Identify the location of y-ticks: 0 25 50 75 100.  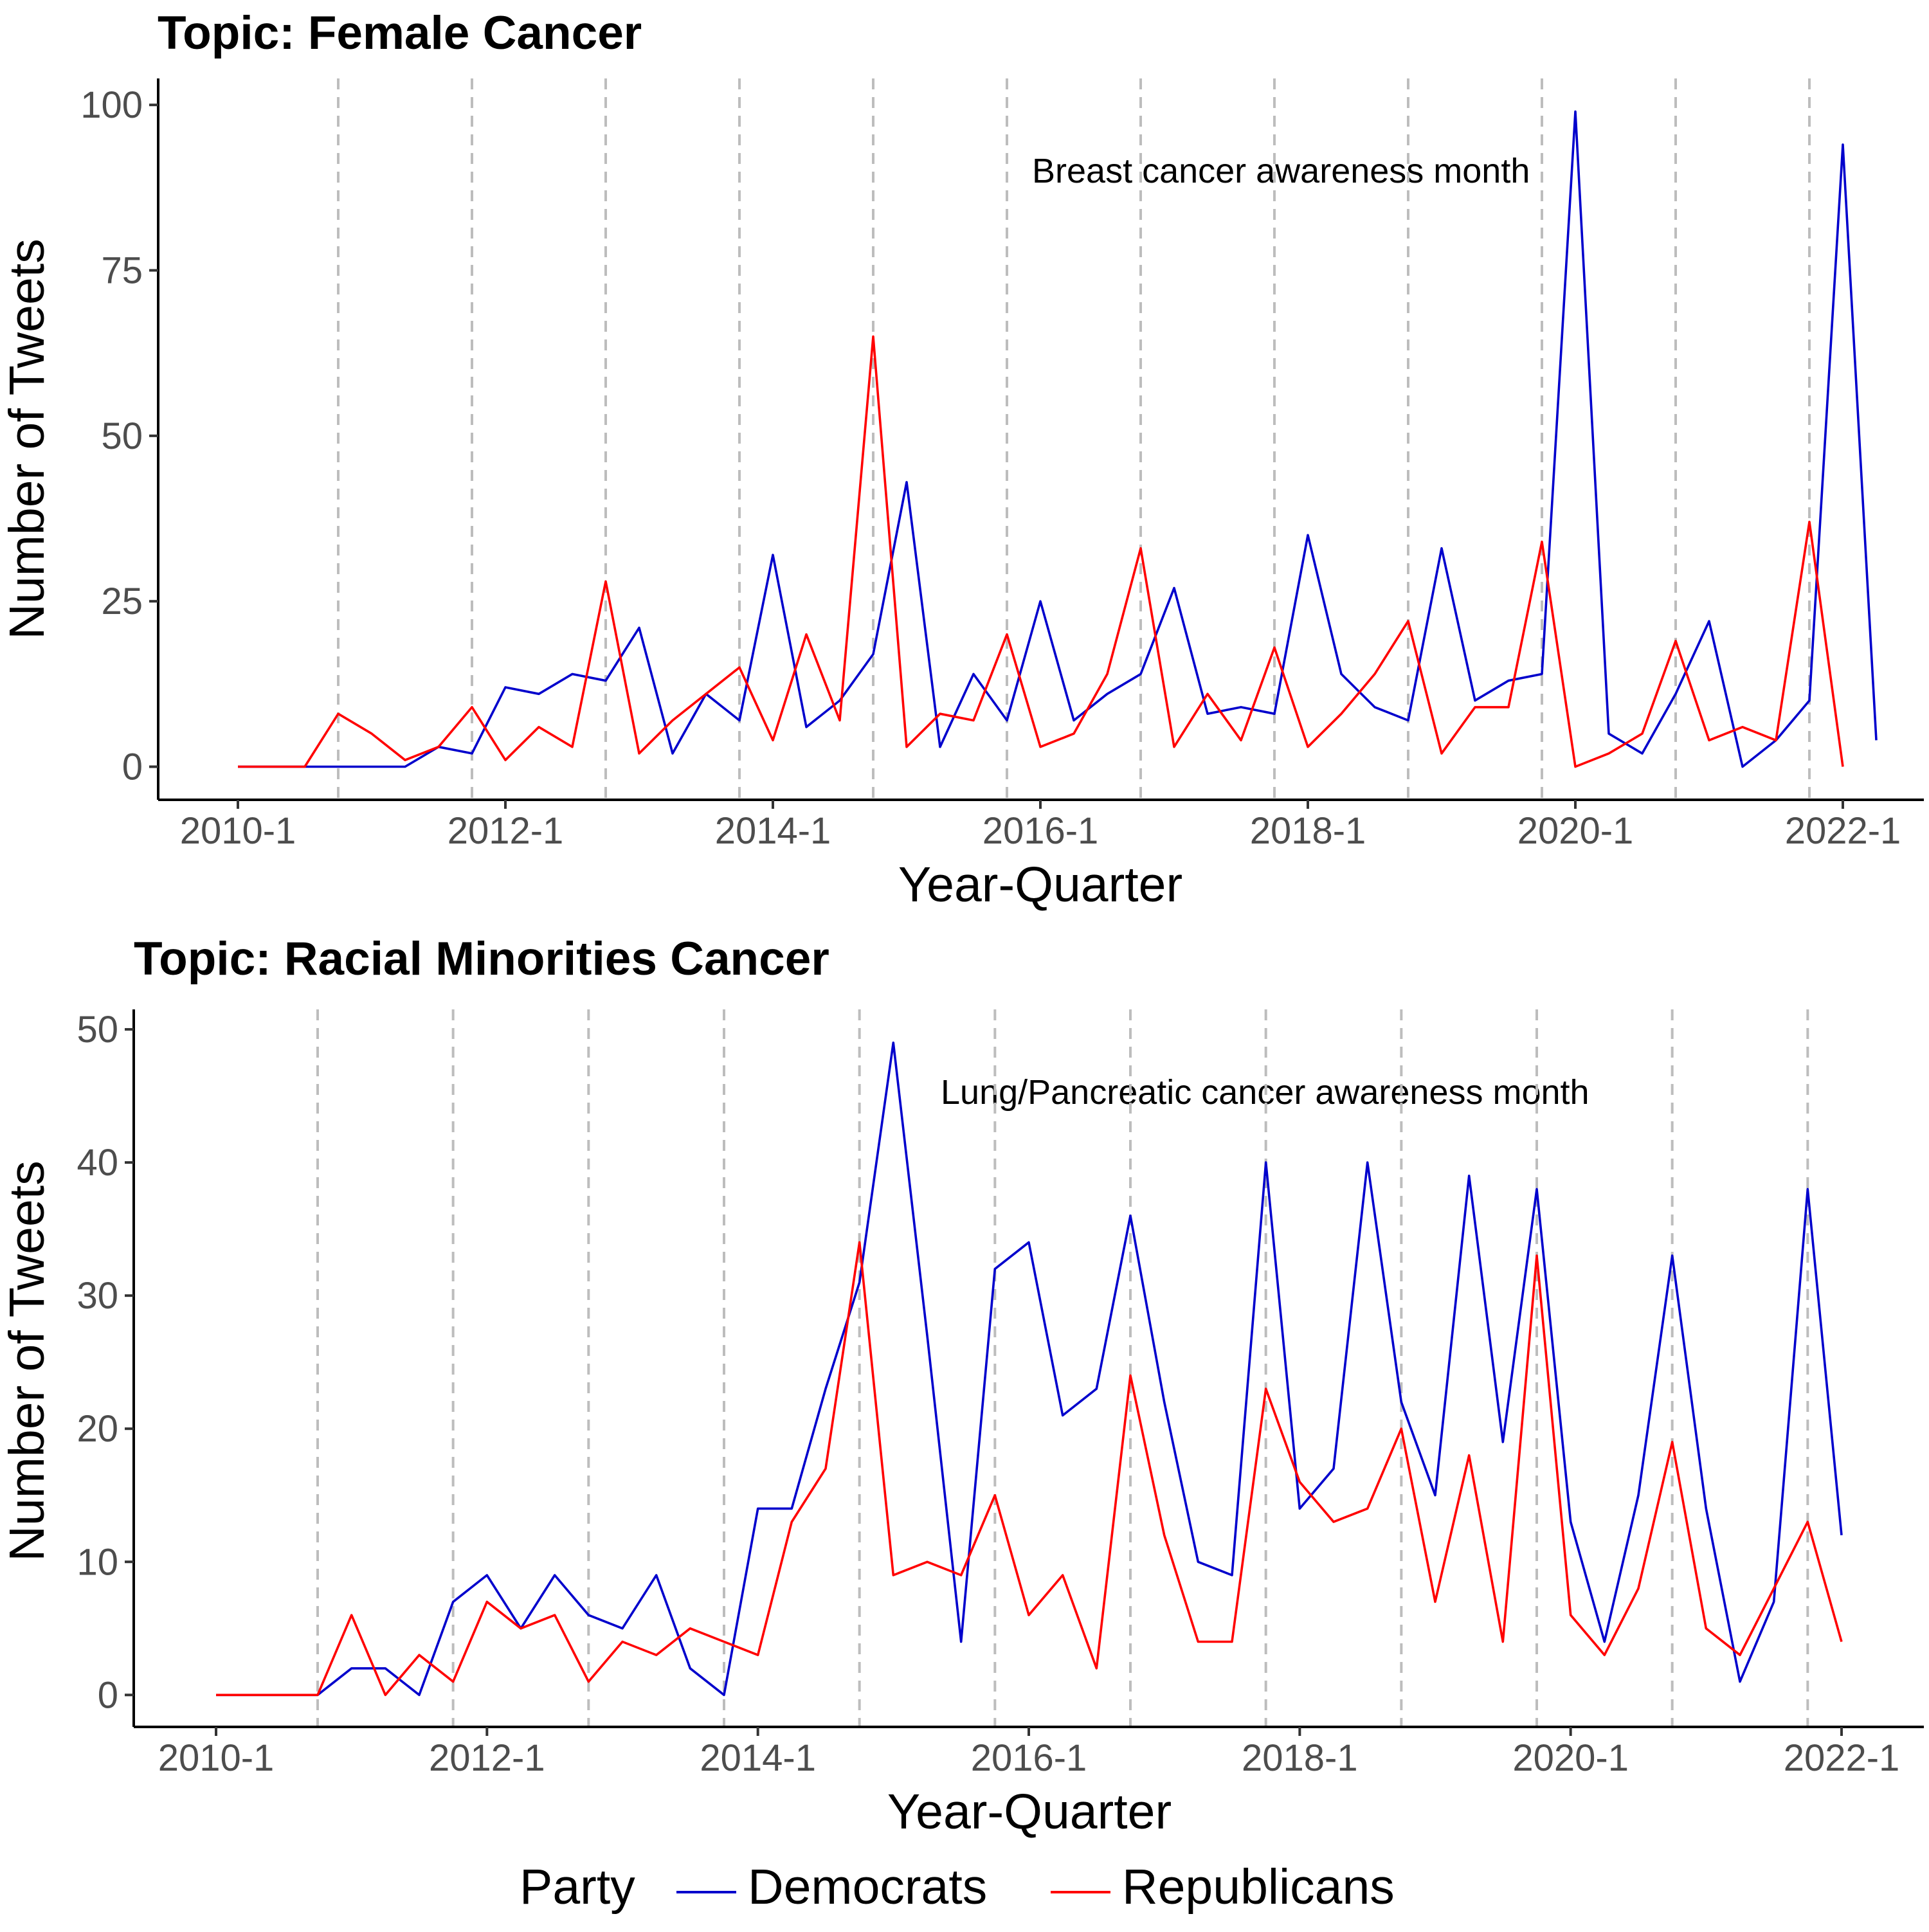
(119, 436).